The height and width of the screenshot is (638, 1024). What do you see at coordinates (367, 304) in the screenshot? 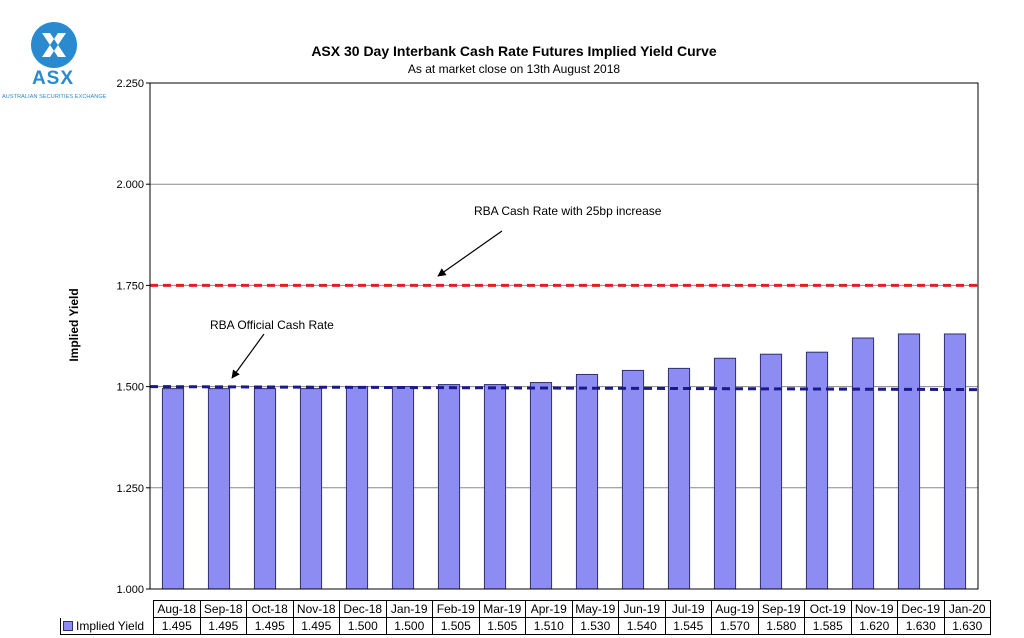
I see `annotation-arrows` at bounding box center [367, 304].